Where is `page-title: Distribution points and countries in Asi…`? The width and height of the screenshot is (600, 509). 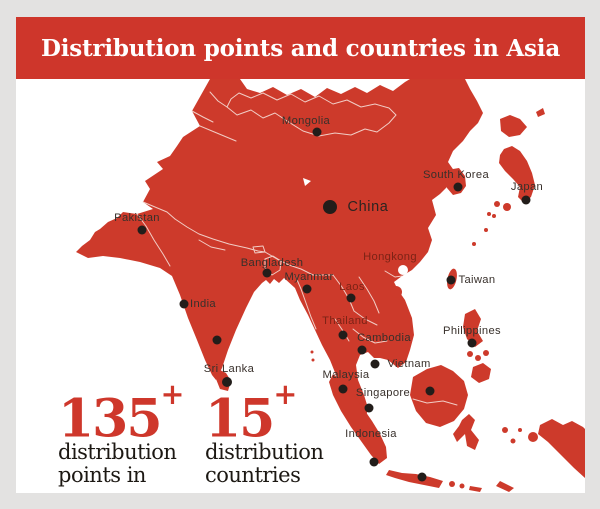 page-title: Distribution points and countries in Asi… is located at coordinates (300, 48).